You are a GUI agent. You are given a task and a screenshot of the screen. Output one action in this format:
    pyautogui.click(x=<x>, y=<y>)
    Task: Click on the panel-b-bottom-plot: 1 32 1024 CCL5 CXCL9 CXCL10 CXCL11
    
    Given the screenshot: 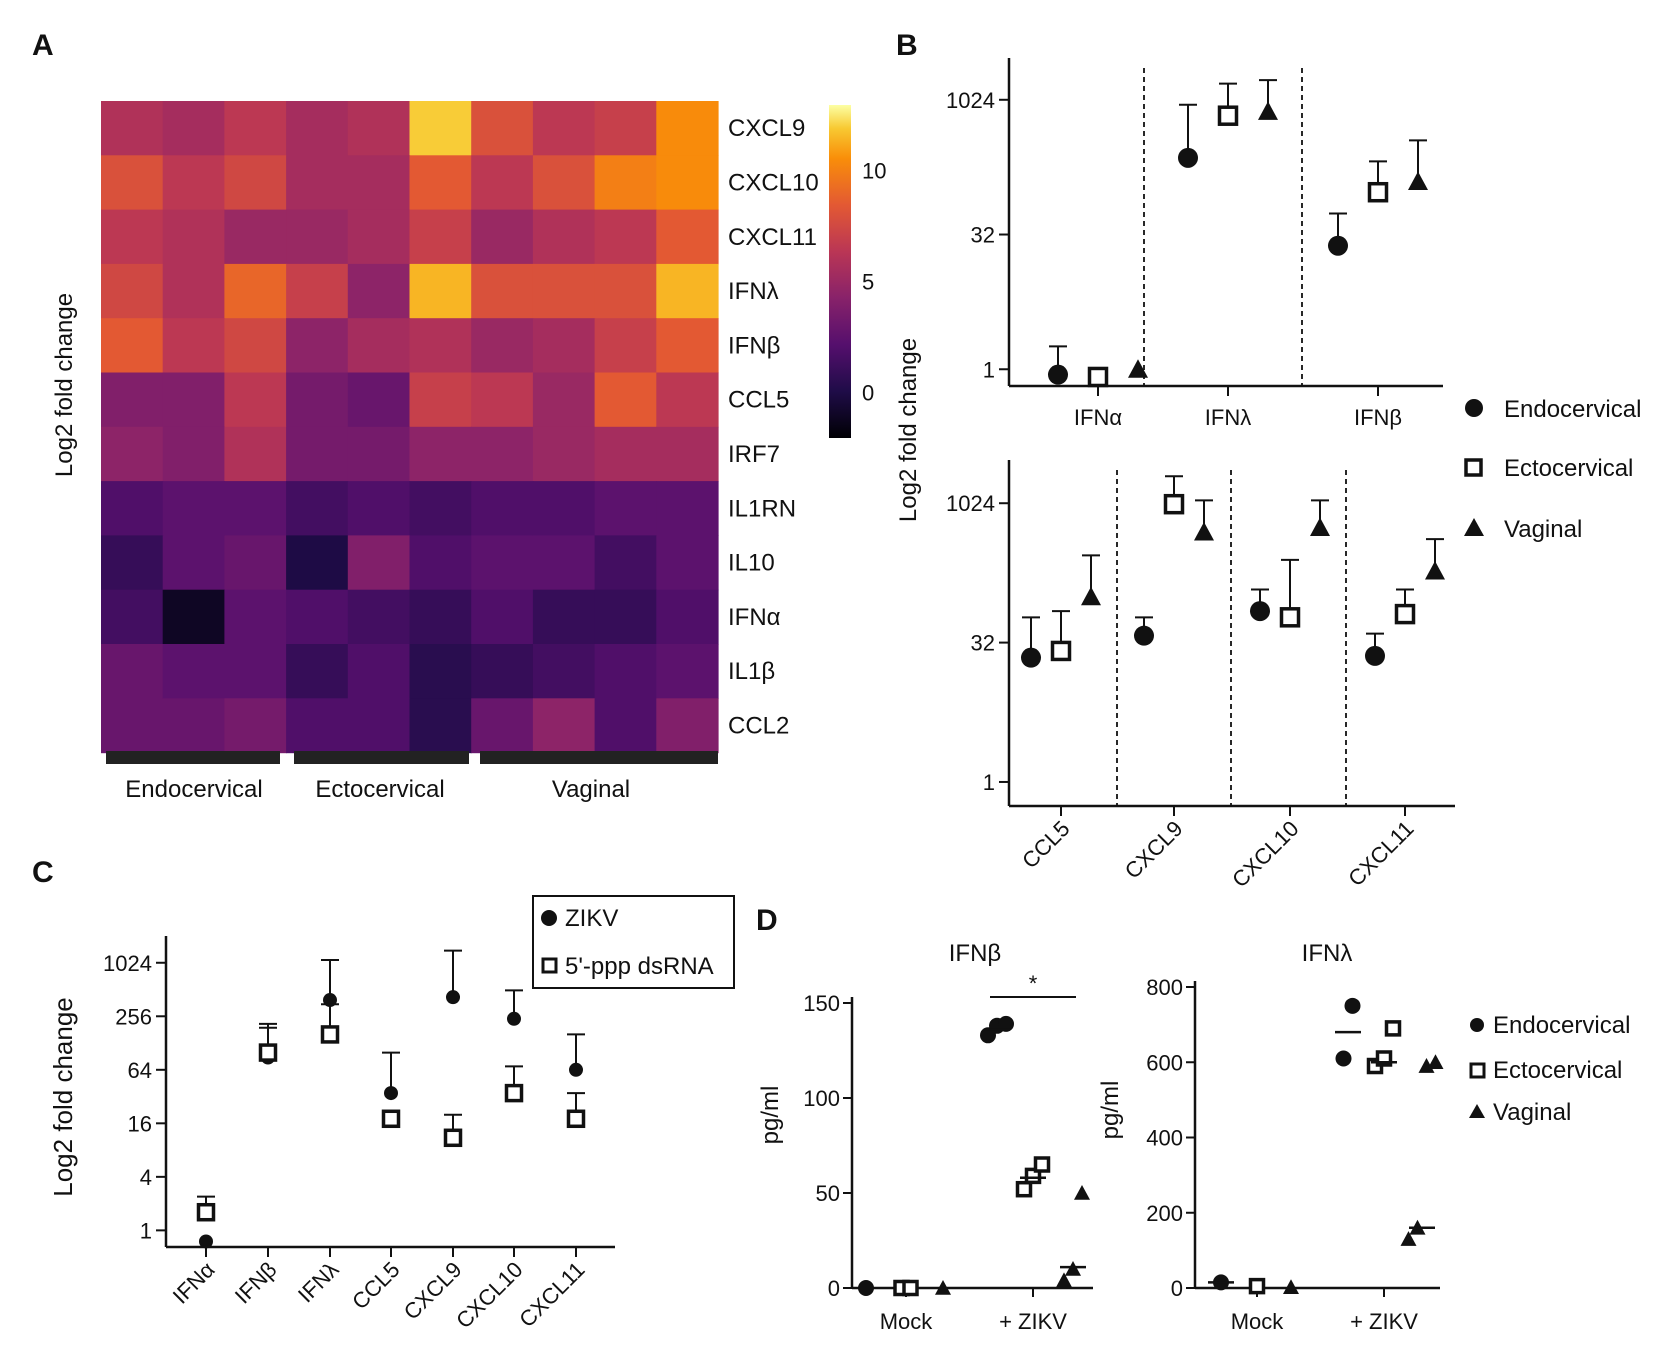 What is the action you would take?
    pyautogui.click(x=1200, y=676)
    